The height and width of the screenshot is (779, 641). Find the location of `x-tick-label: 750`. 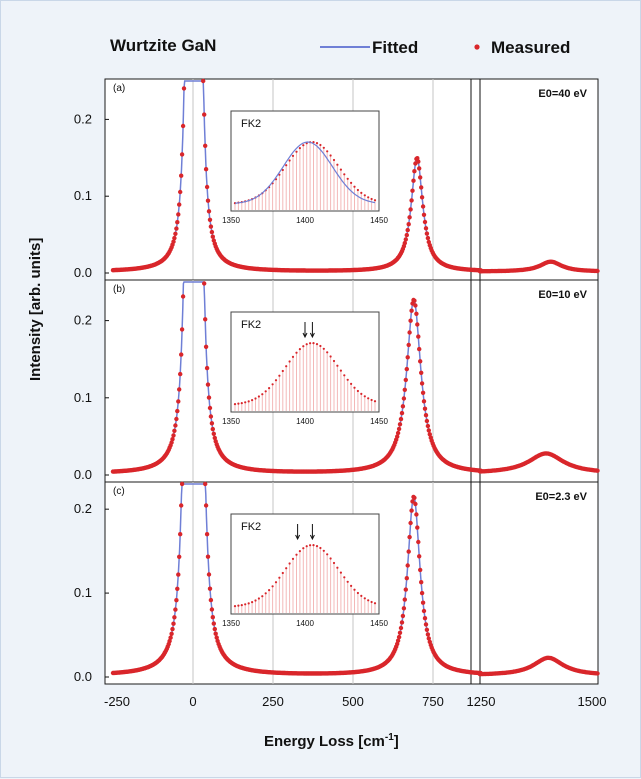

x-tick-label: 750 is located at coordinates (433, 701).